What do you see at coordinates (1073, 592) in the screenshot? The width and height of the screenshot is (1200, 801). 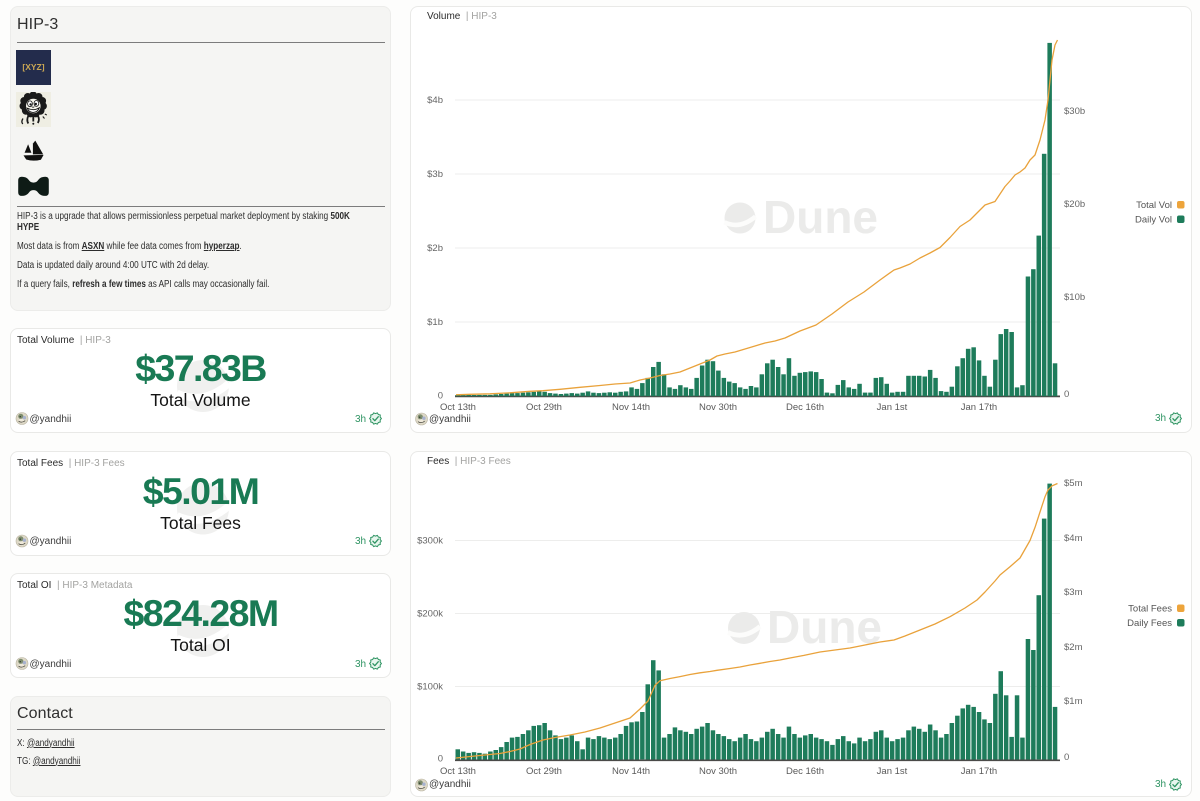 I see `svg-text: $3m` at bounding box center [1073, 592].